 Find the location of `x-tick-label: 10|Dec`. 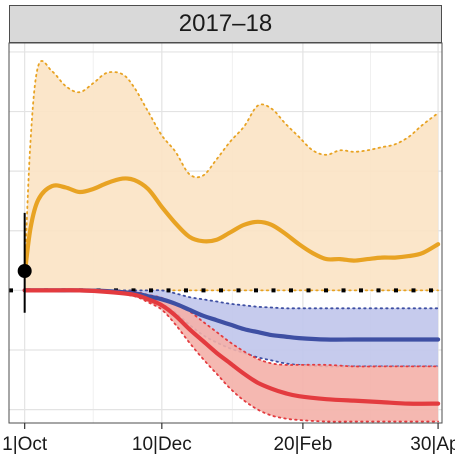

x-tick-label: 10|Dec is located at coordinates (162, 444).